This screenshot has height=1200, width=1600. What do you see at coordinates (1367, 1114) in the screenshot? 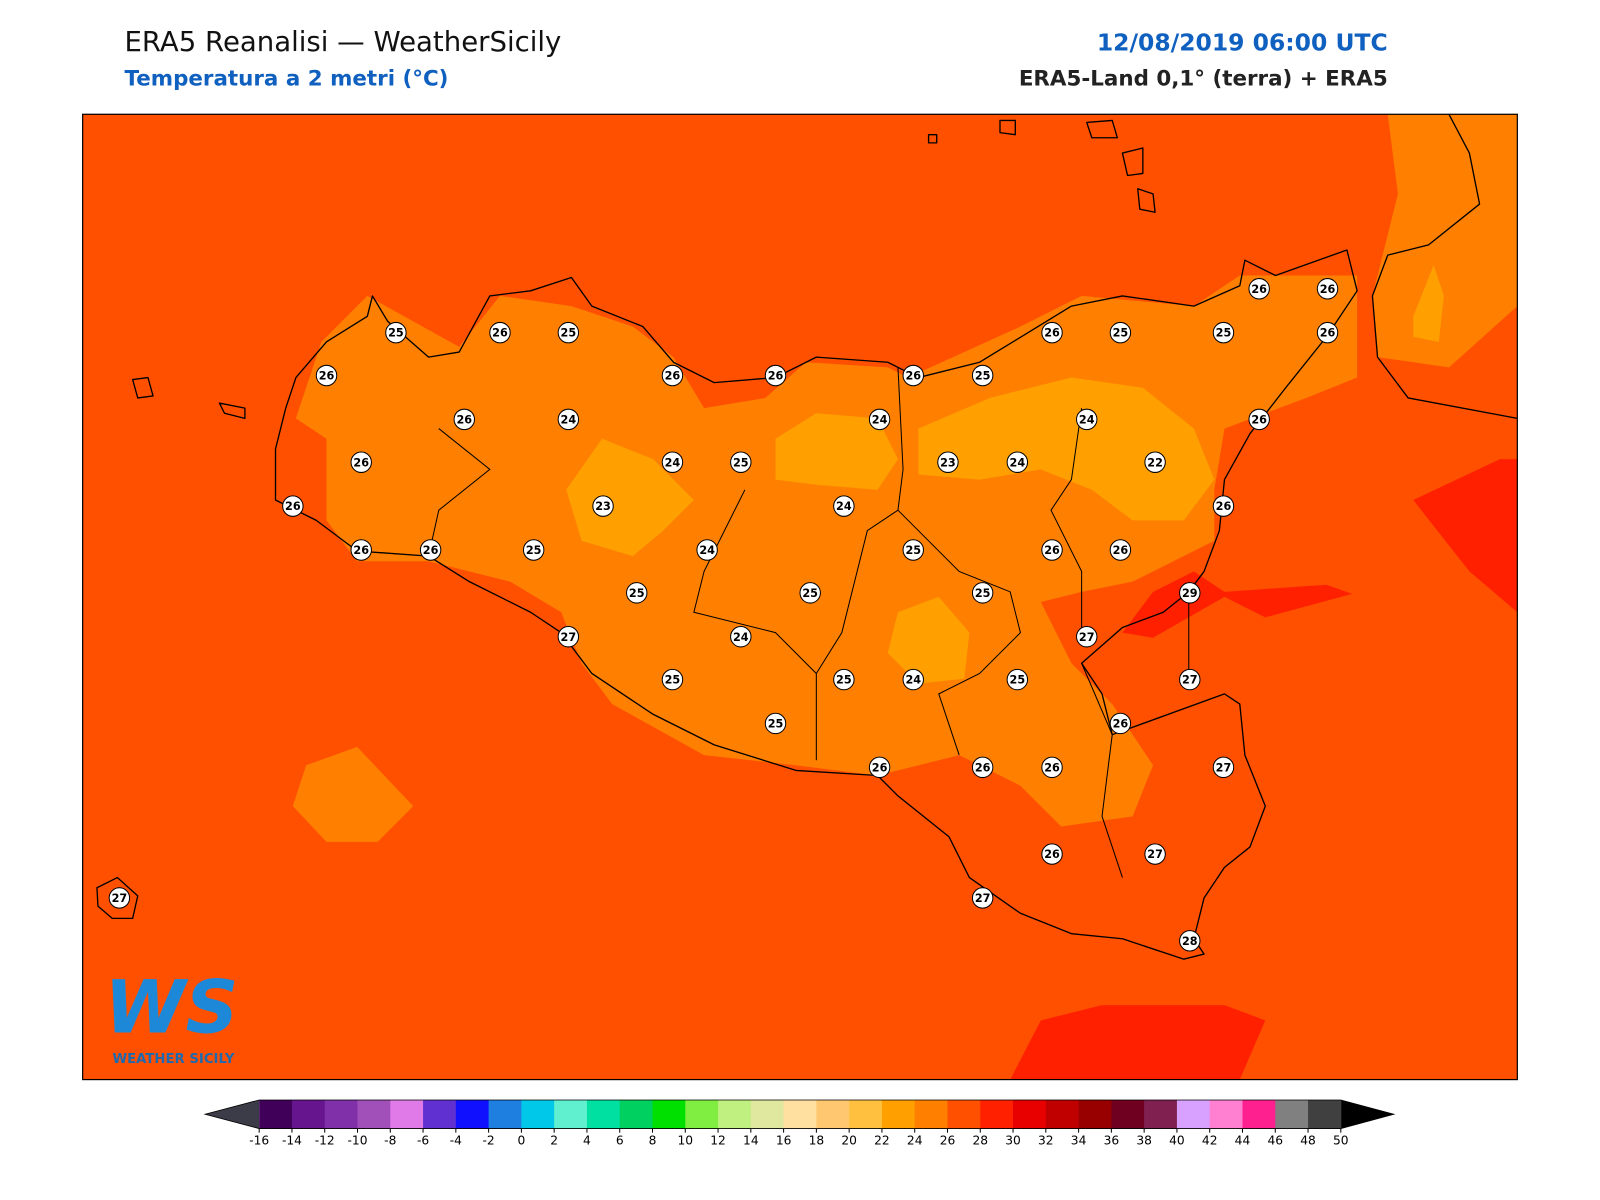
I see `colorbar-over` at bounding box center [1367, 1114].